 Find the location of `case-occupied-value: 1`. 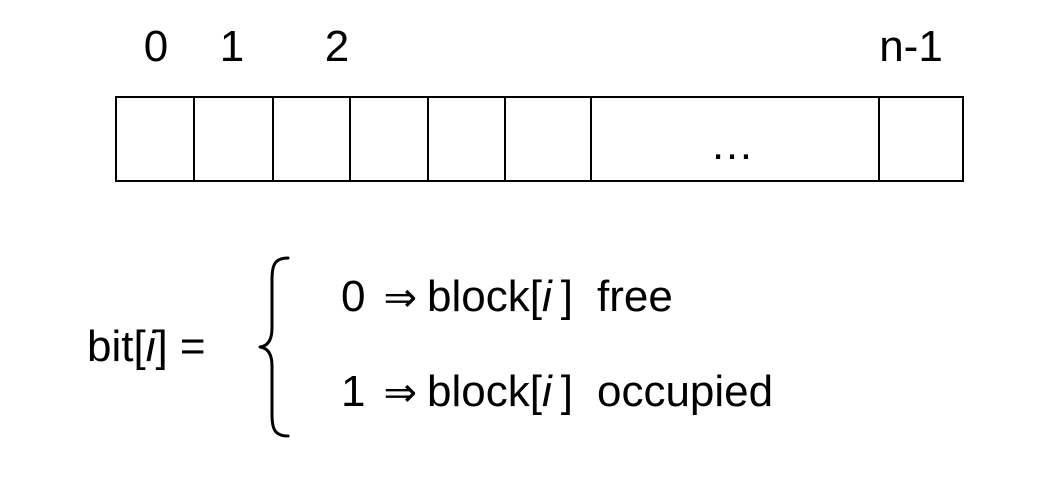

case-occupied-value: 1 is located at coordinates (353, 391).